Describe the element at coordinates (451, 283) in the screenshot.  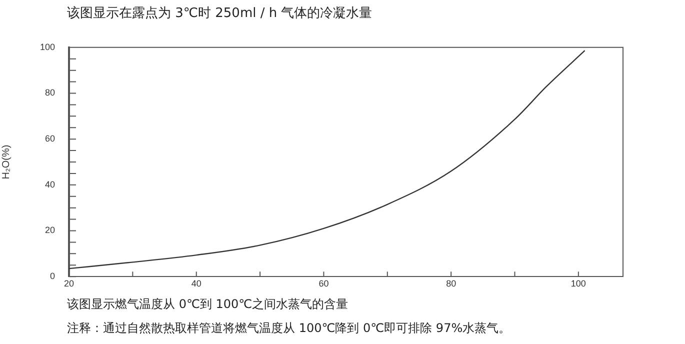
I see `x-tick-label: 80` at that location.